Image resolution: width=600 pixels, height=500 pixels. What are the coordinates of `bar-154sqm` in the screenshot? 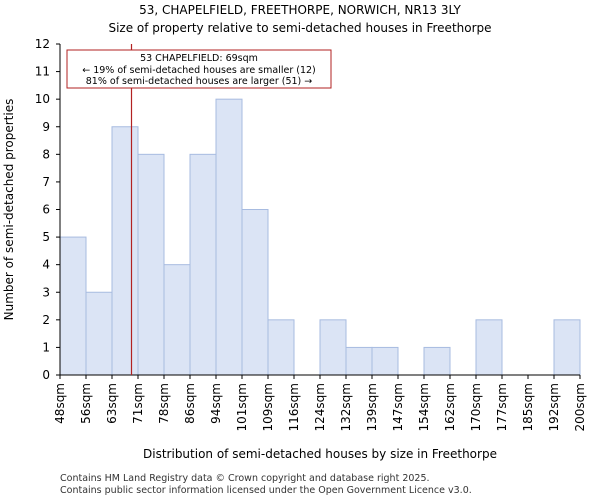 It's located at (437, 361).